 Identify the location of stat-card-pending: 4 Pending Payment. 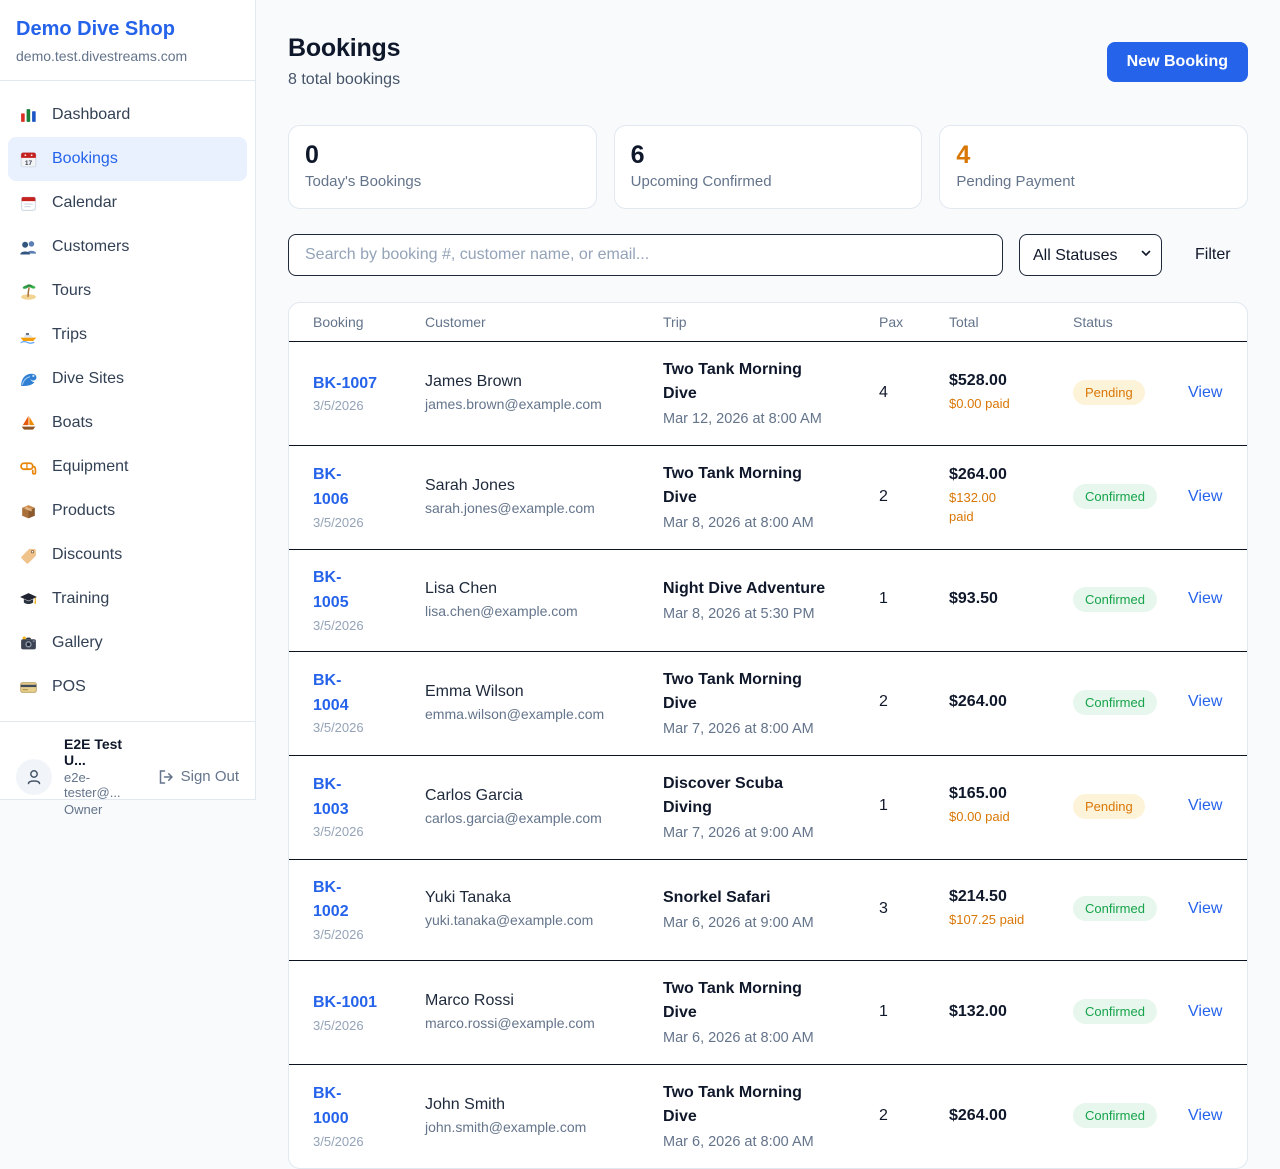
(1094, 167).